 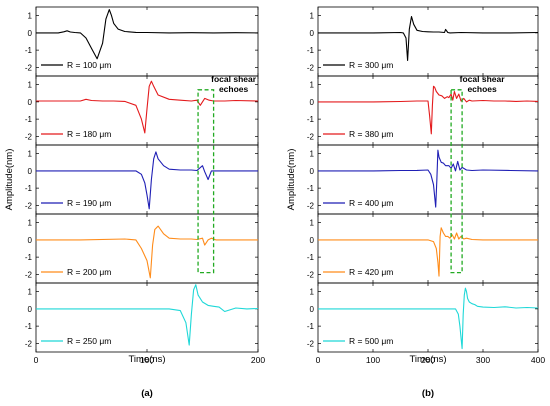 I want to click on subplot-1-0: 1 0 -1 -2 R = 300 μm, so click(x=423, y=41).